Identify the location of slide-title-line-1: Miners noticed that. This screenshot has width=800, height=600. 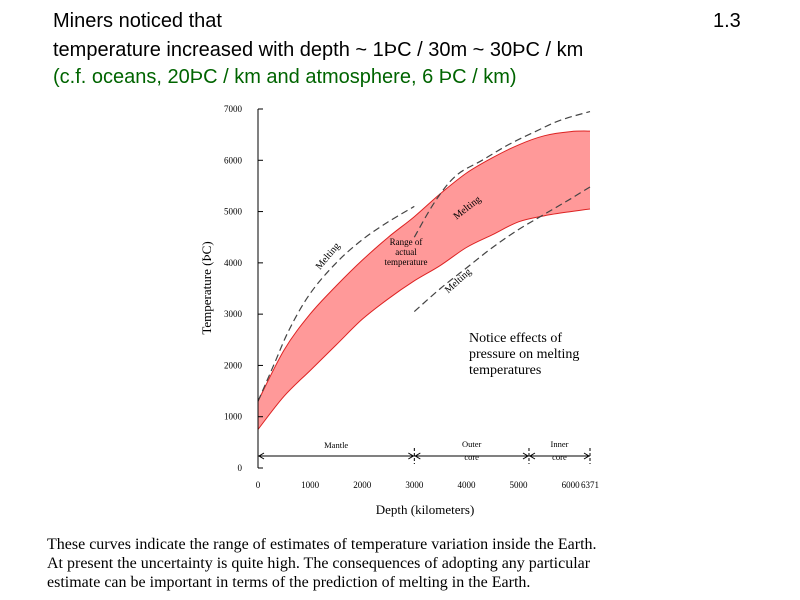
(137, 21).